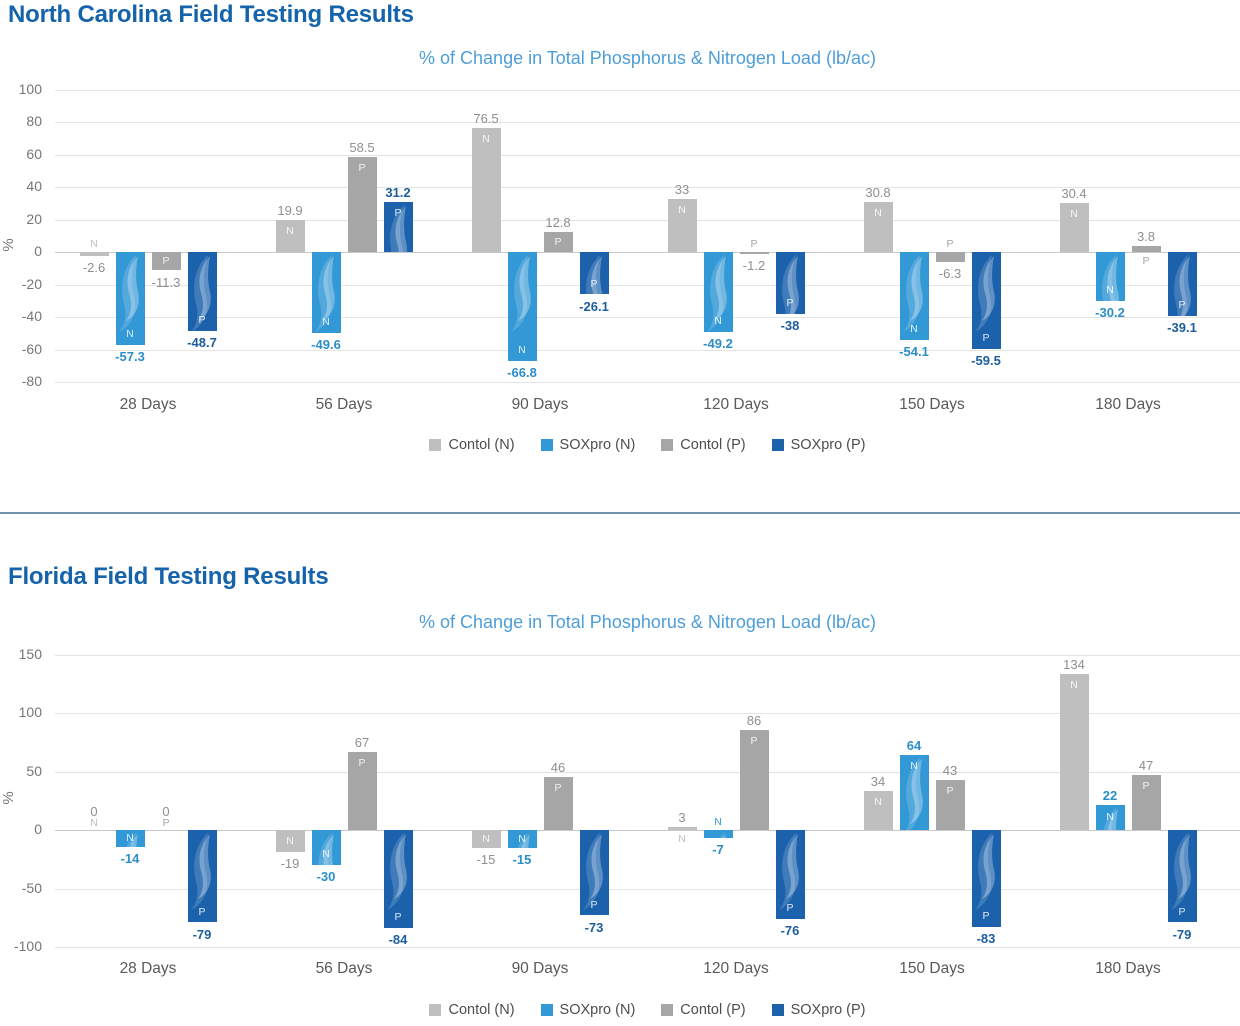 Image resolution: width=1240 pixels, height=1026 pixels. I want to click on legend-item: Contol (N), so click(472, 445).